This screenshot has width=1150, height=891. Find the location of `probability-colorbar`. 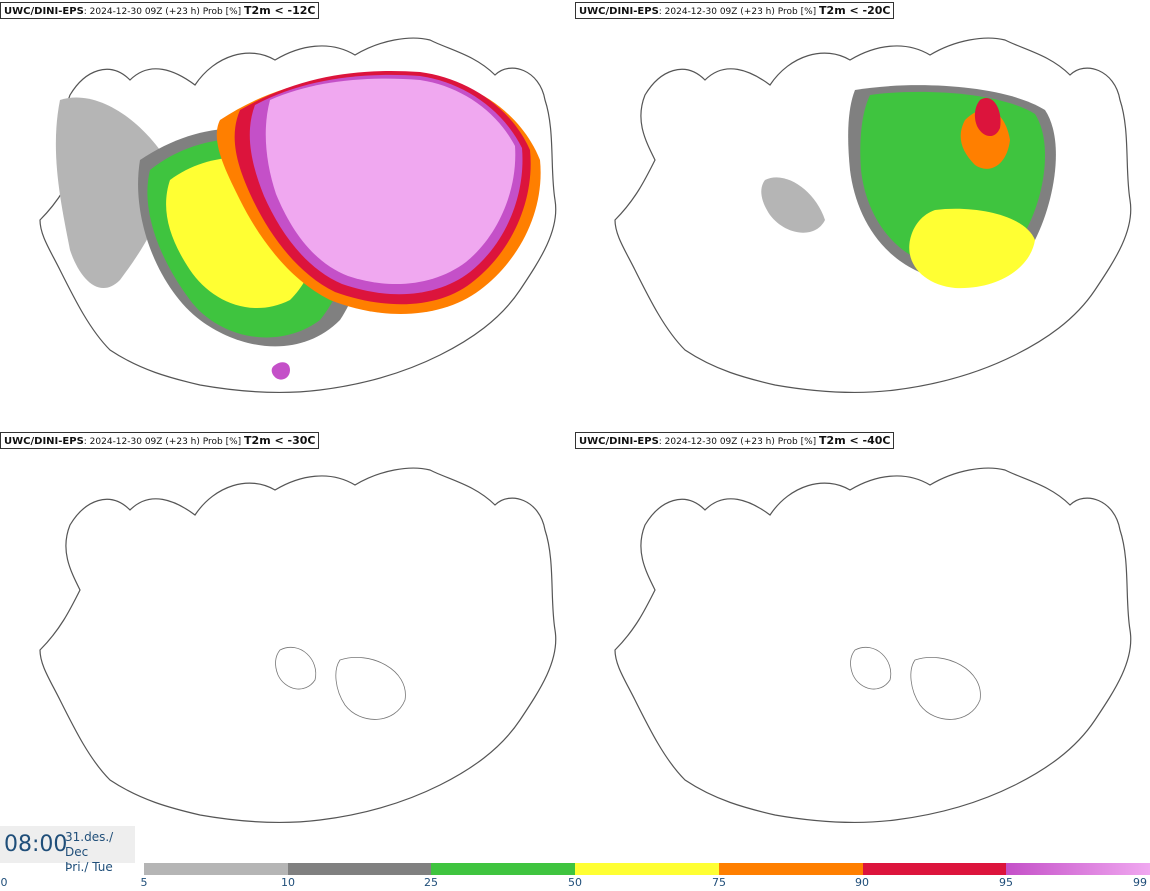

probability-colorbar is located at coordinates (647, 869).